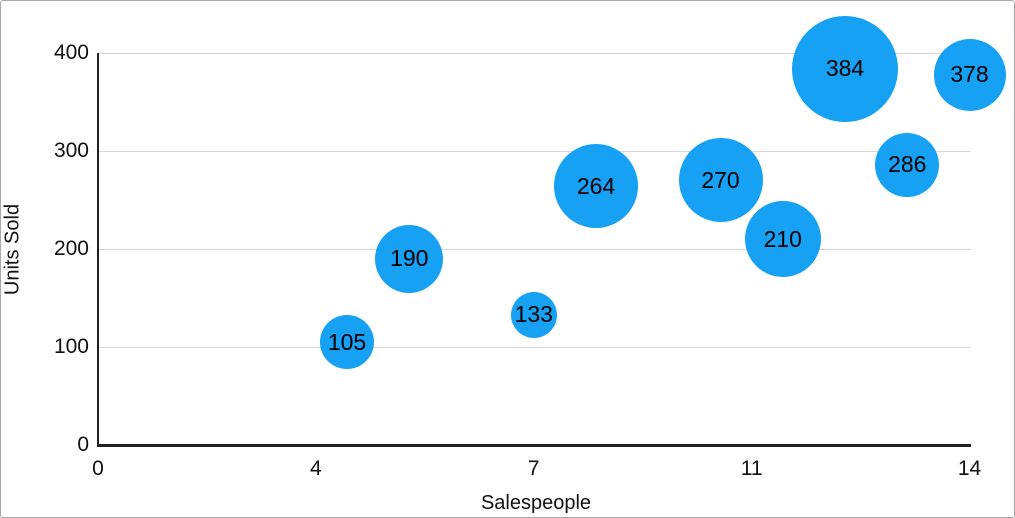 This screenshot has width=1015, height=518. I want to click on bubble-value-label: 270, so click(720, 179).